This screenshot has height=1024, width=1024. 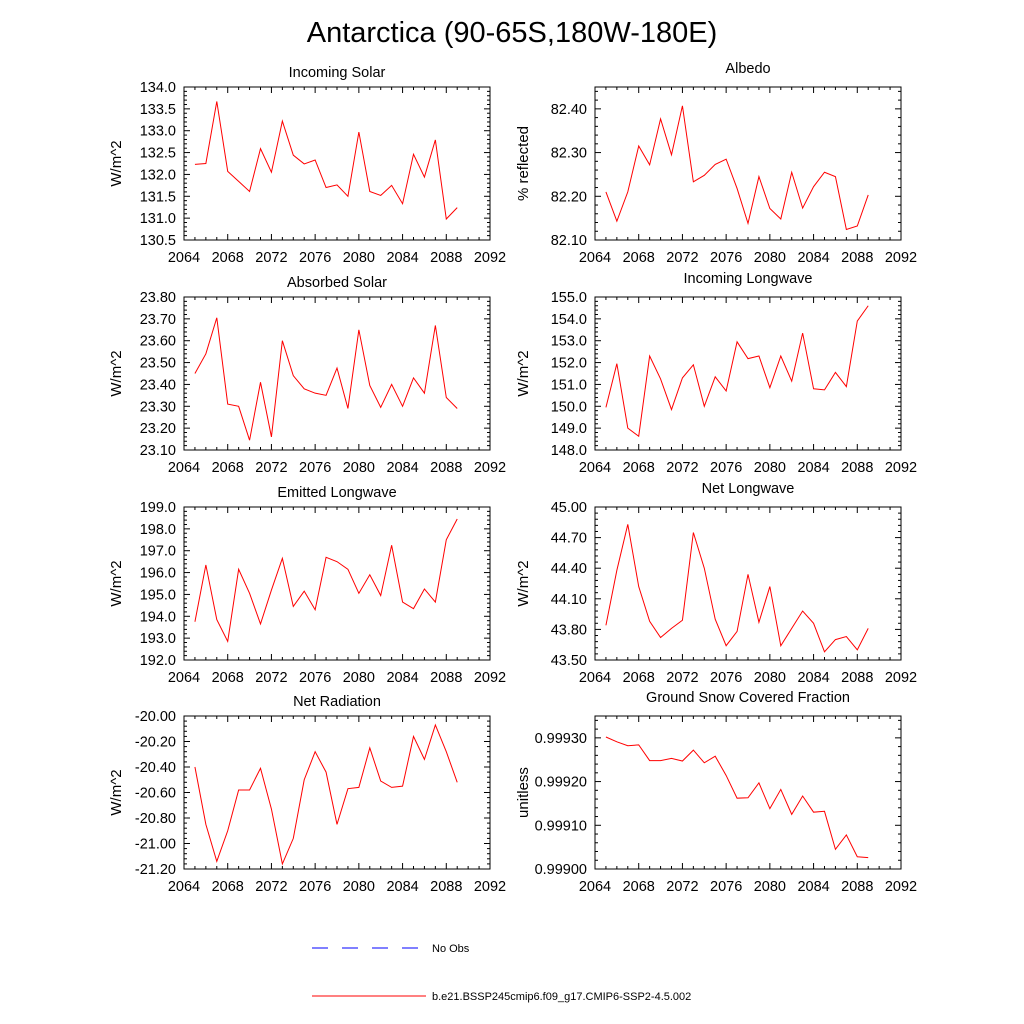 I want to click on y-tick-label: 194.0, so click(x=158, y=617).